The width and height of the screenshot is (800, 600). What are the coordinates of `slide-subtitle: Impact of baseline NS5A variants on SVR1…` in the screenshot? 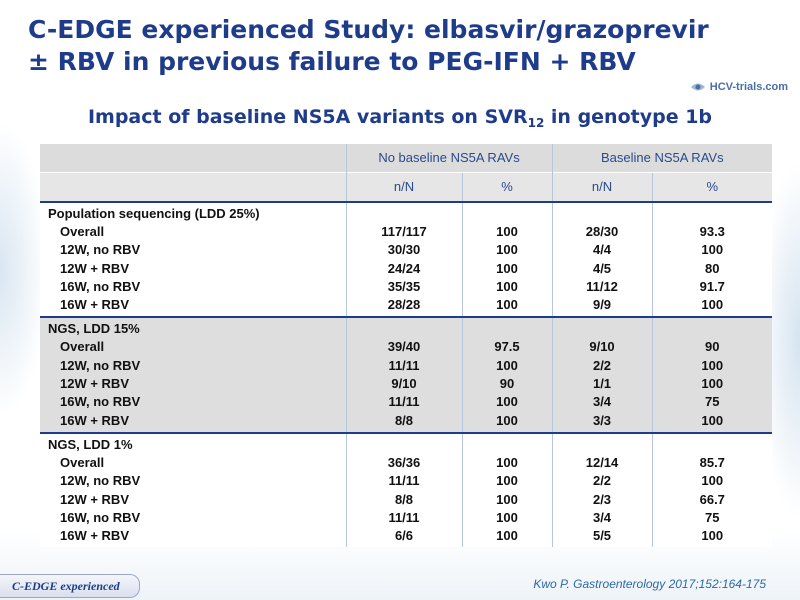 It's located at (400, 118).